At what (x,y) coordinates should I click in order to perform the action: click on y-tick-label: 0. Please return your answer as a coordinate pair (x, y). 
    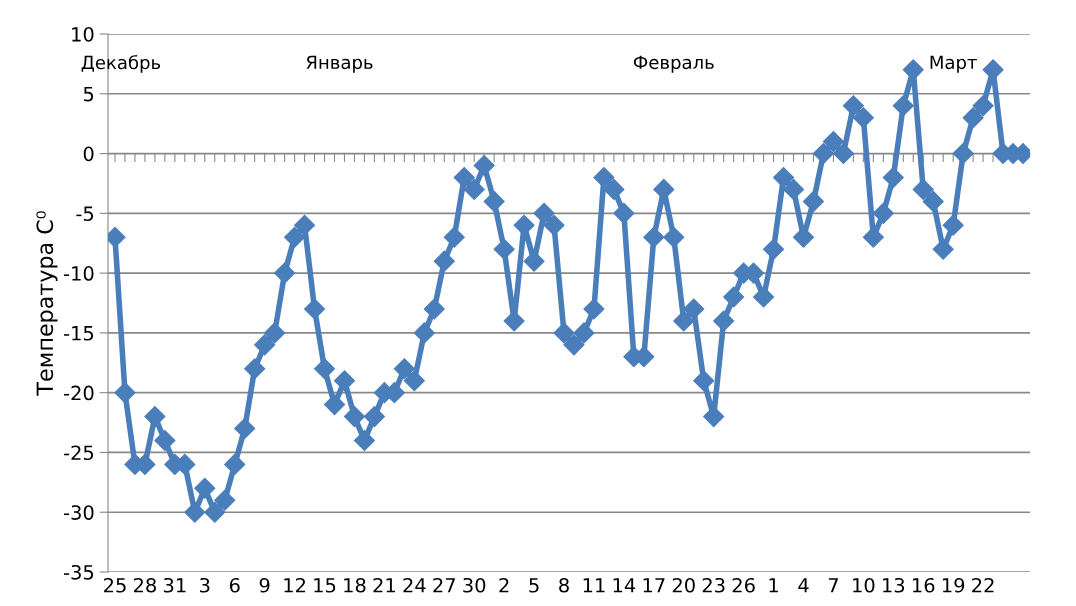
    Looking at the image, I should click on (88, 154).